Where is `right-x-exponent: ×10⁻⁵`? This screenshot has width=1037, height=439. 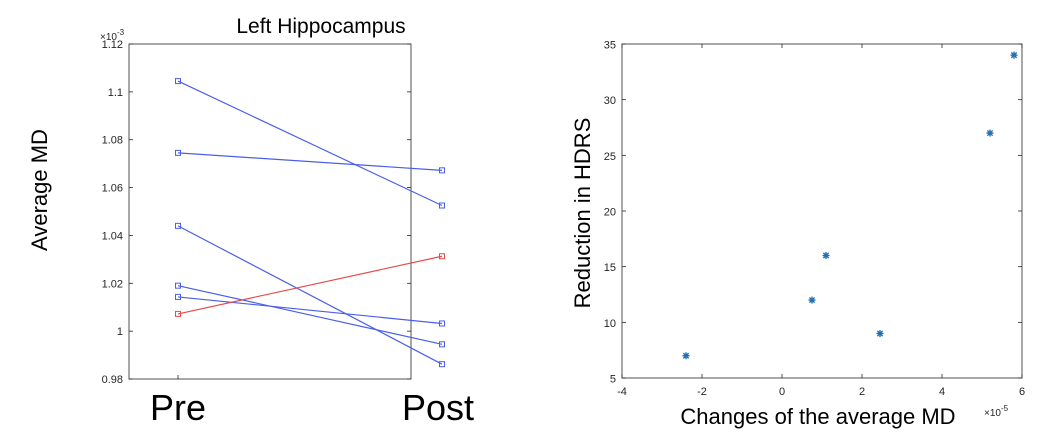 right-x-exponent: ×10⁻⁵ is located at coordinates (996, 411).